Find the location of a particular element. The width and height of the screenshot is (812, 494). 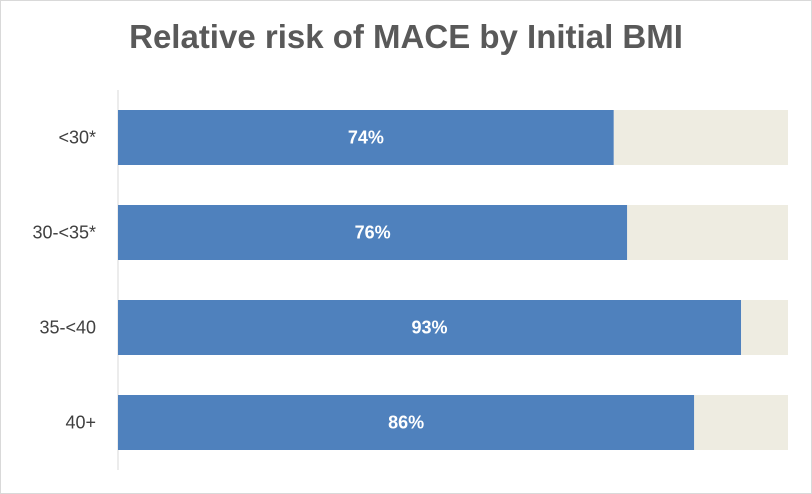

category-label-2: 35-<40 is located at coordinates (67, 328).